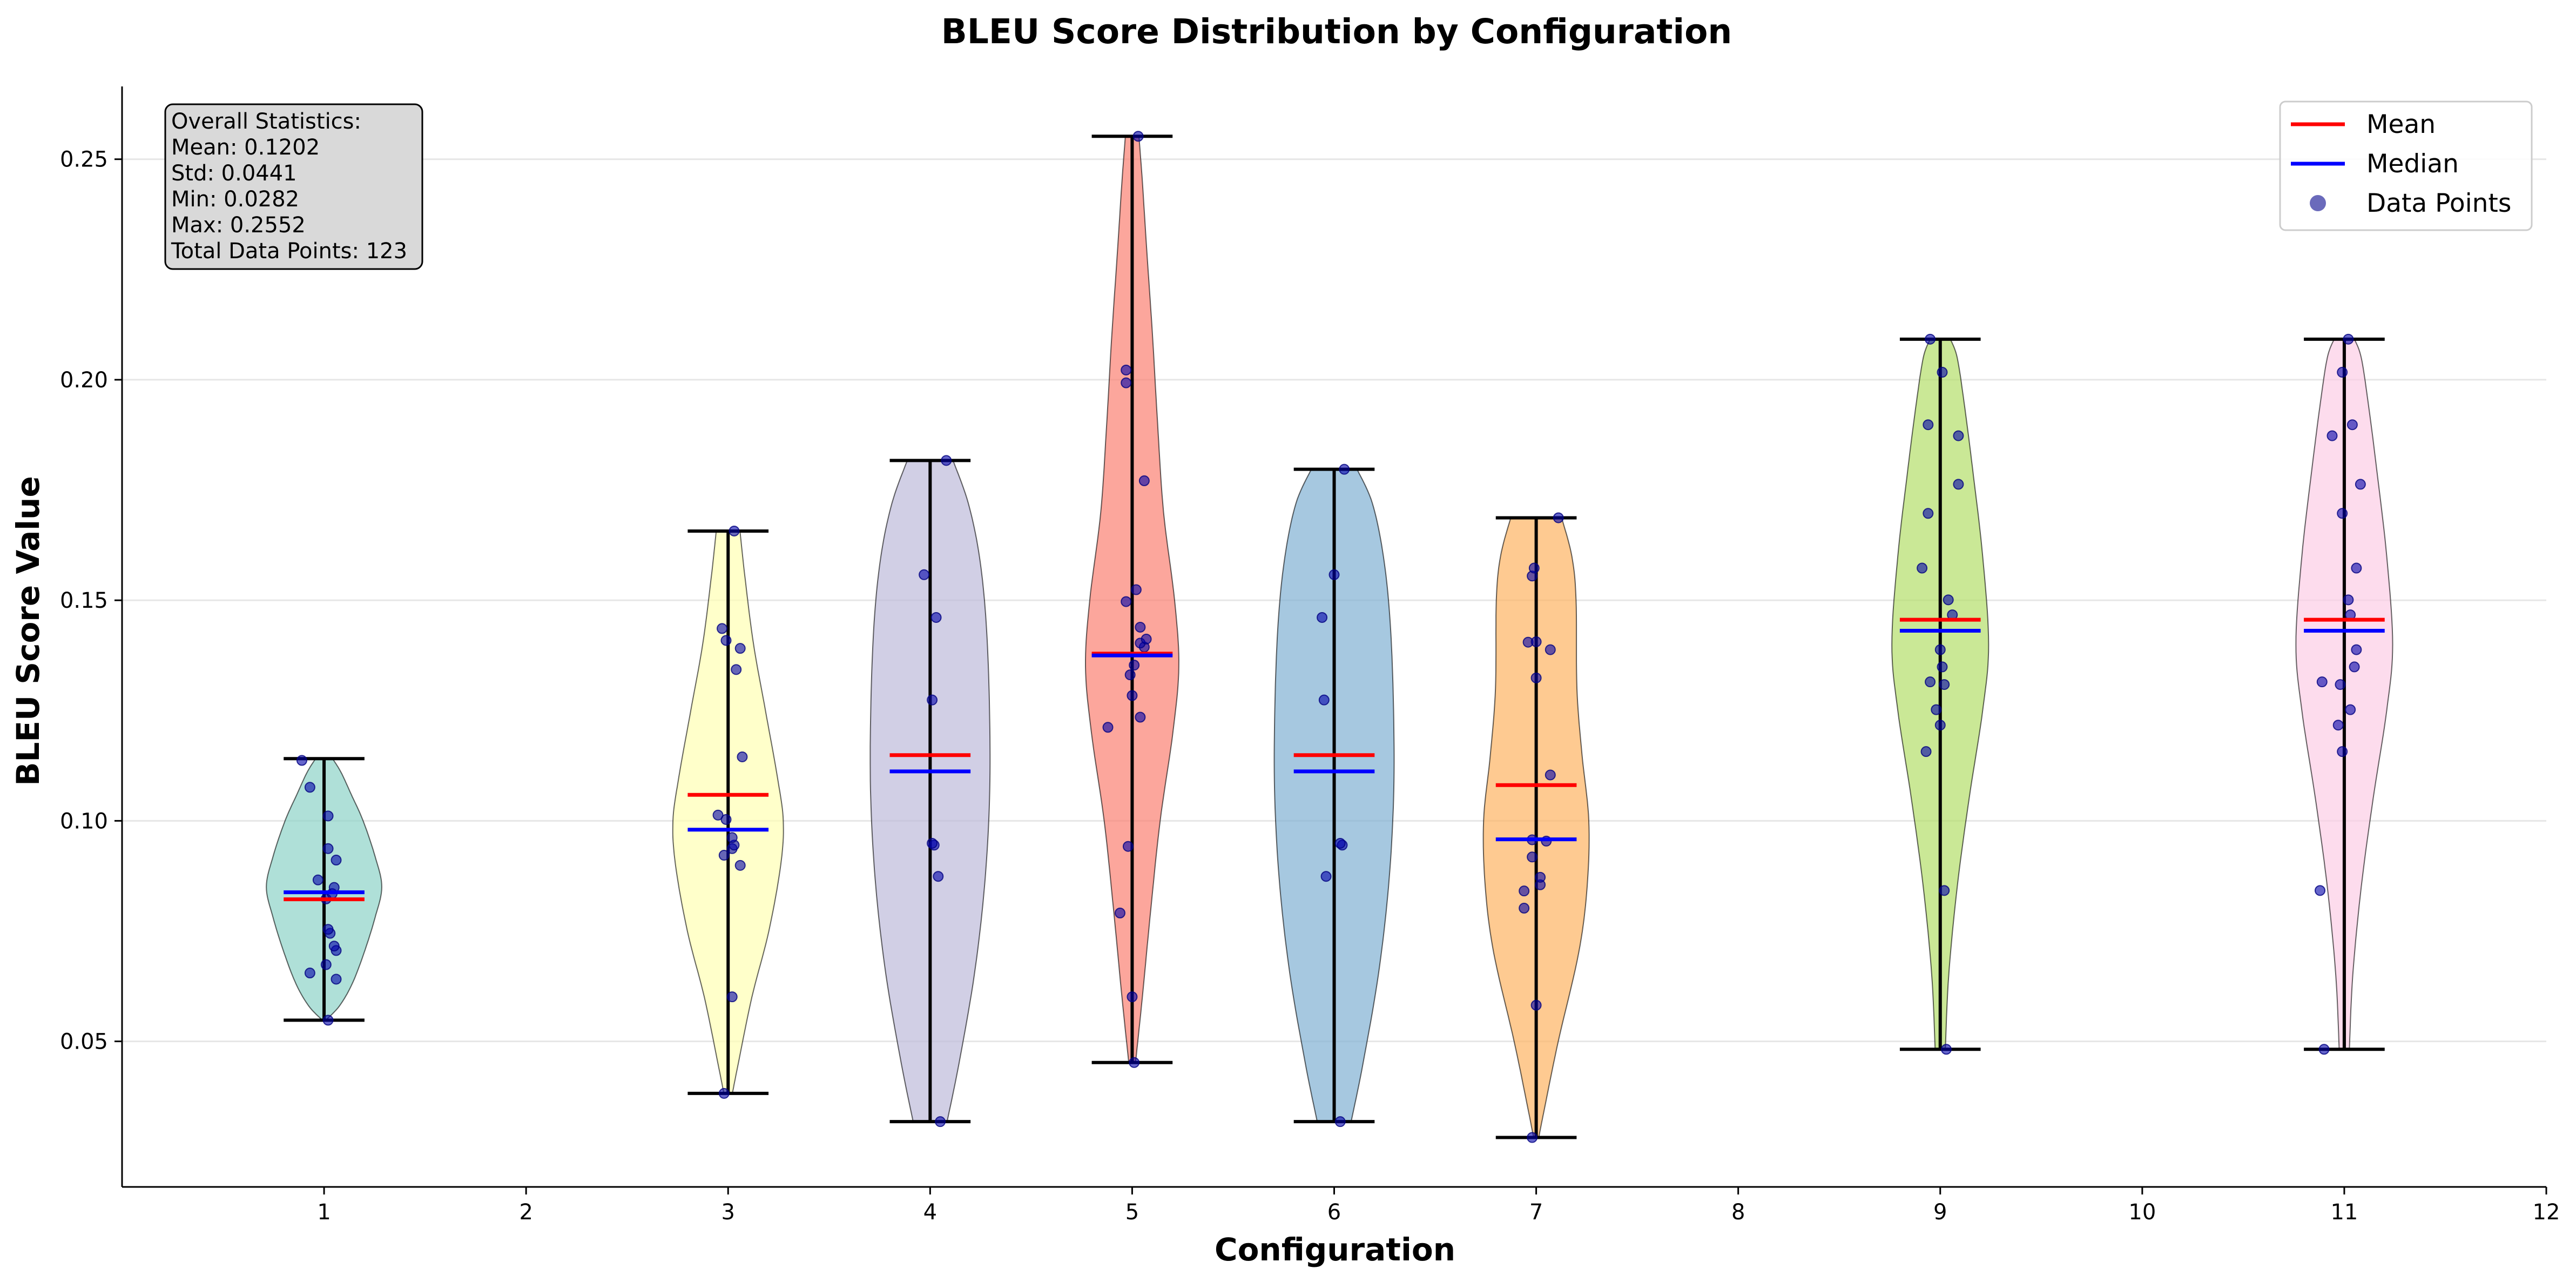 Image resolution: width=2576 pixels, height=1282 pixels. I want to click on chart-title: BLEU Score Distribution by Configuration, so click(1336, 31).